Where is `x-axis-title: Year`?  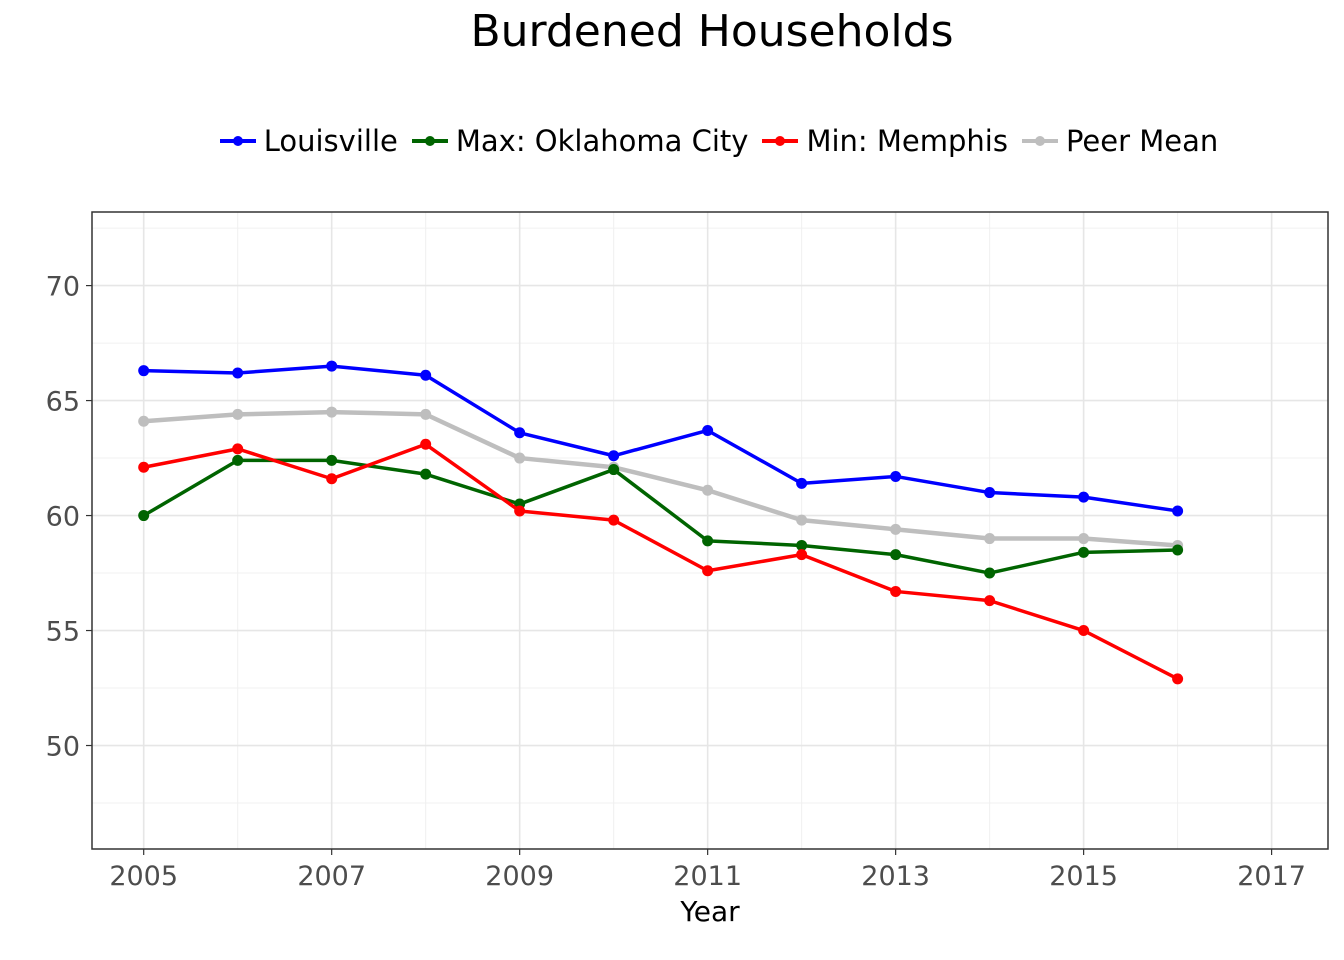 x-axis-title: Year is located at coordinates (709, 911).